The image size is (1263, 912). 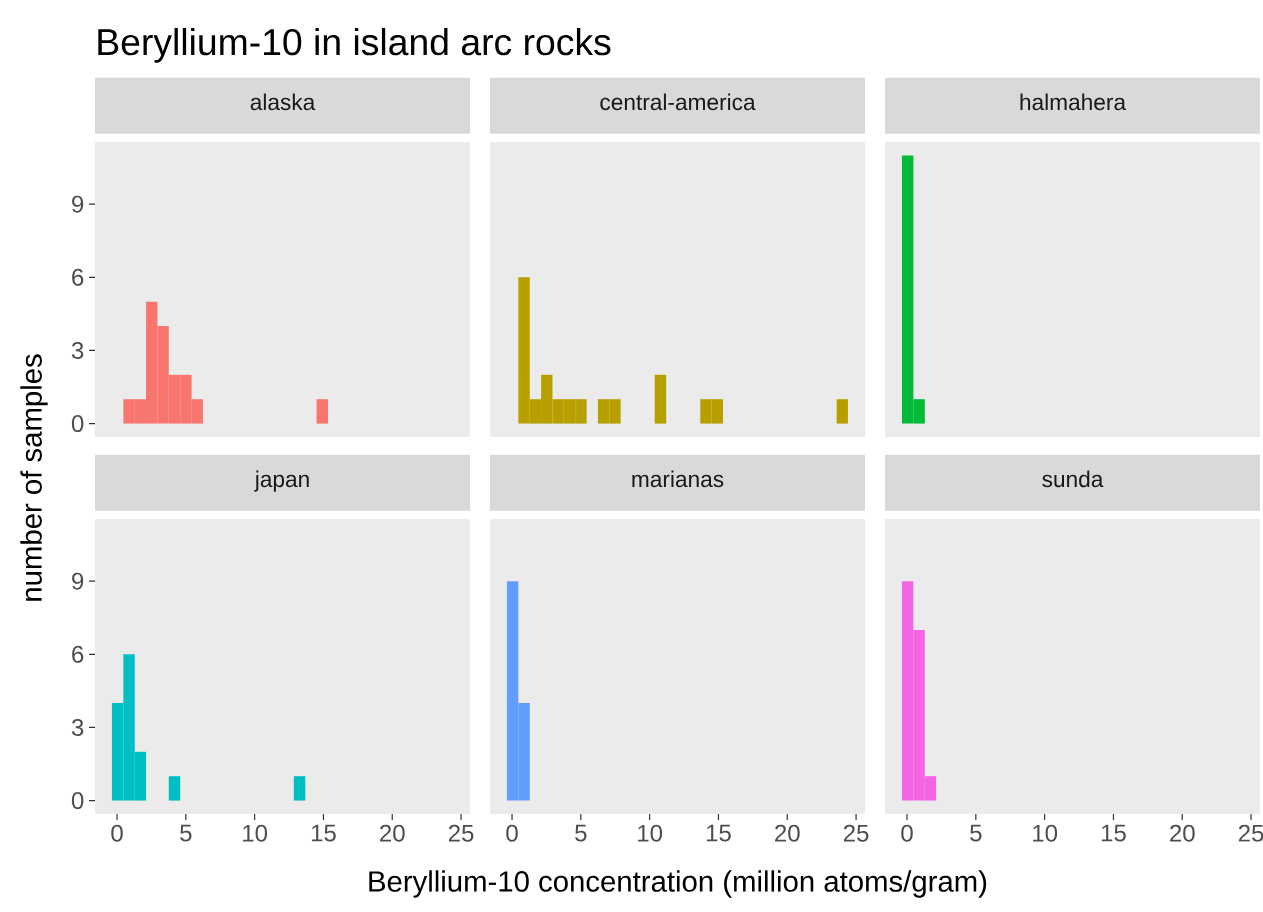 I want to click on chart-subtitle: halmahera, so click(x=1073, y=102).